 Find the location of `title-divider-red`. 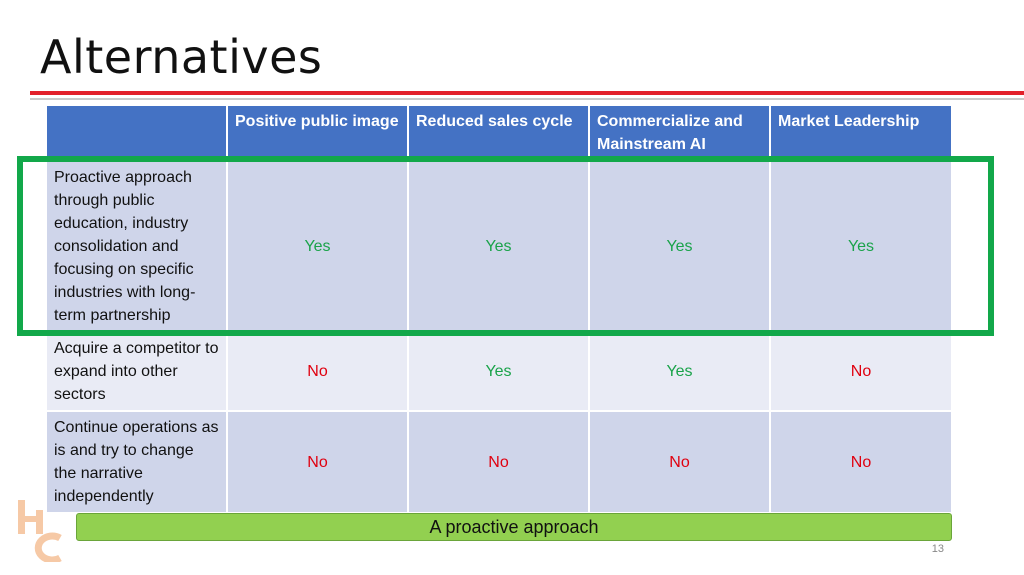

title-divider-red is located at coordinates (527, 93).